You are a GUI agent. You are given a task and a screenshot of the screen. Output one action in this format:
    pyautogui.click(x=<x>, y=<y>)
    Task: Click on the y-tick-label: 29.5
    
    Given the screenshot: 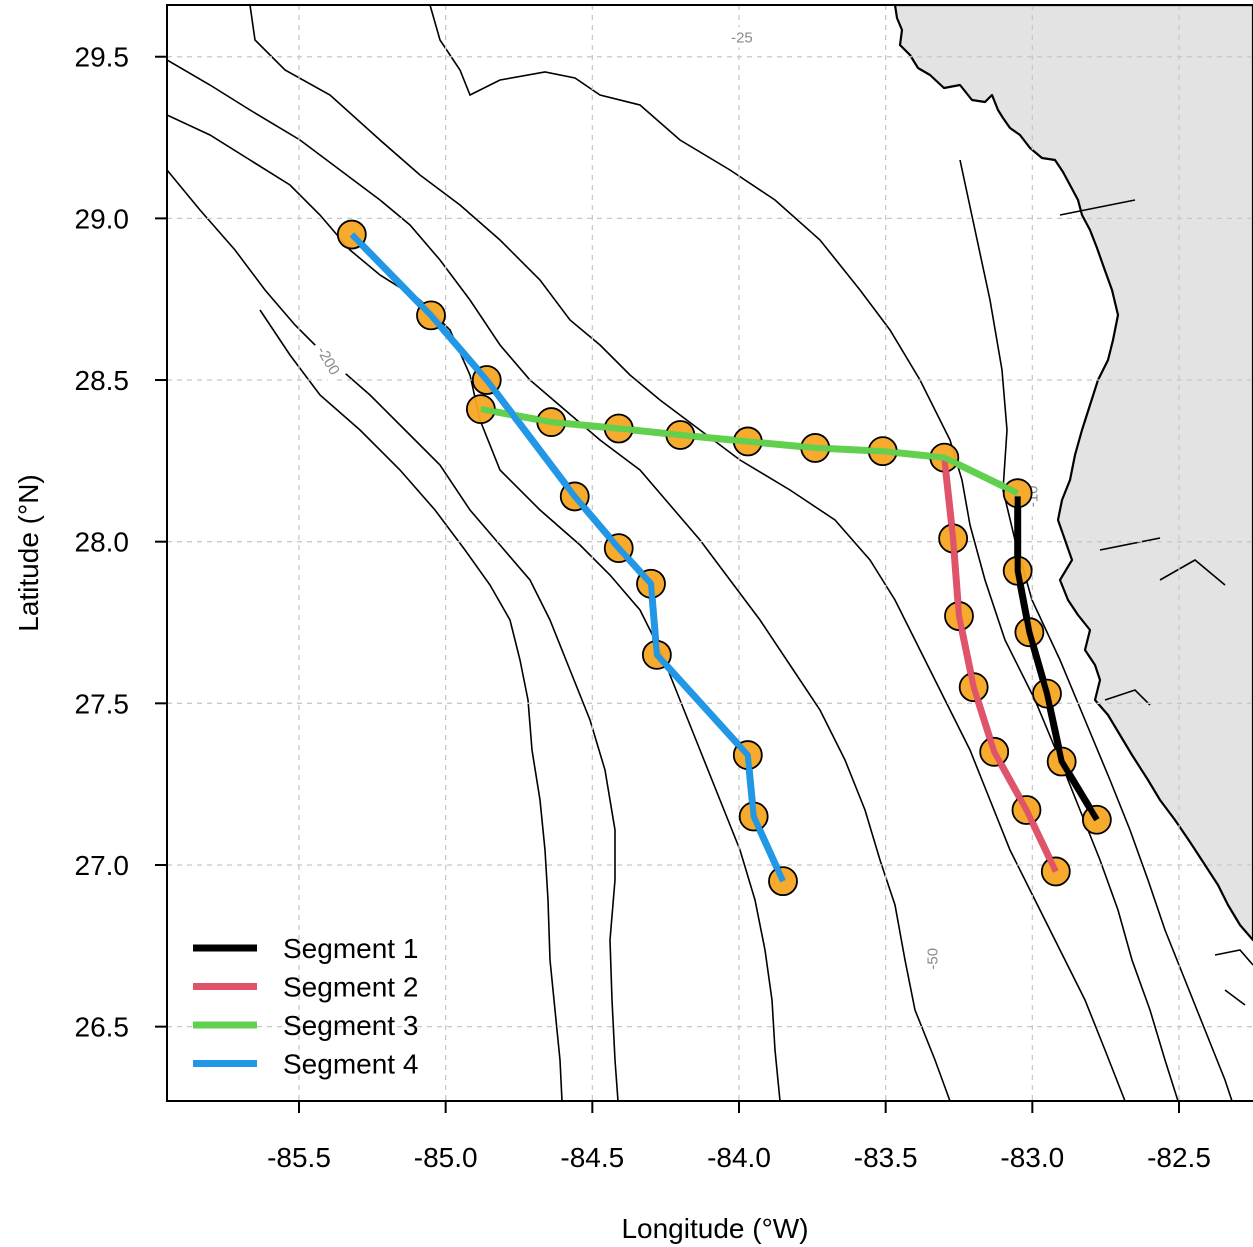 What is the action you would take?
    pyautogui.click(x=102, y=57)
    